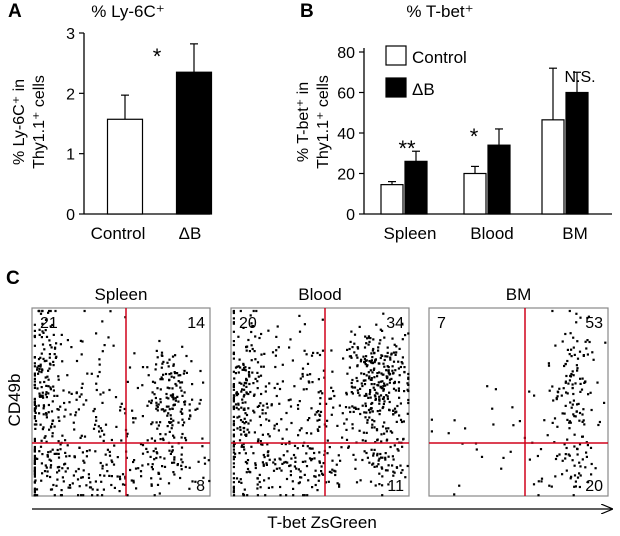 This screenshot has height=536, width=620. What do you see at coordinates (519, 294) in the screenshot?
I see `flow-plot-title: BM` at bounding box center [519, 294].